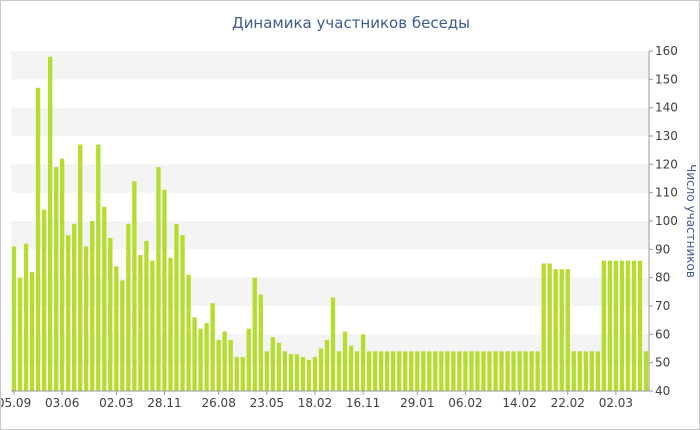  I want to click on x-tick-label: 14.02, so click(519, 403).